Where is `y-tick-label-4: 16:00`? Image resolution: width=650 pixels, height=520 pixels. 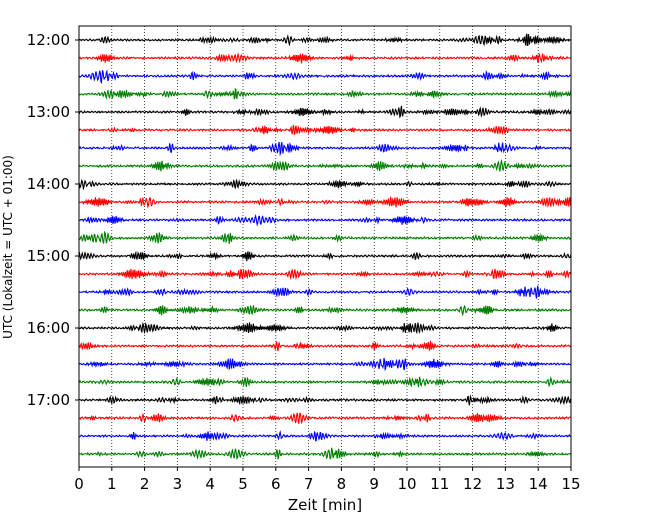 y-tick-label-4: 16:00 is located at coordinates (48, 328).